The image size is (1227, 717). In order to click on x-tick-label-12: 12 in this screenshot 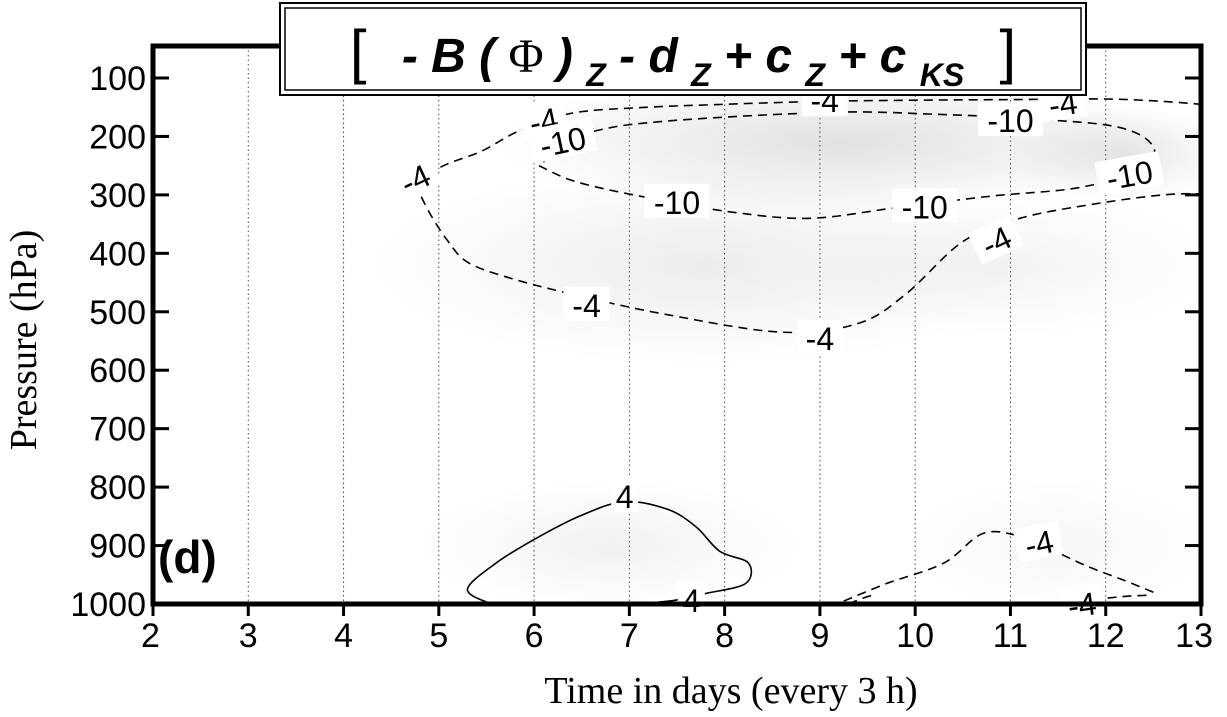, I will do `click(1106, 636)`.